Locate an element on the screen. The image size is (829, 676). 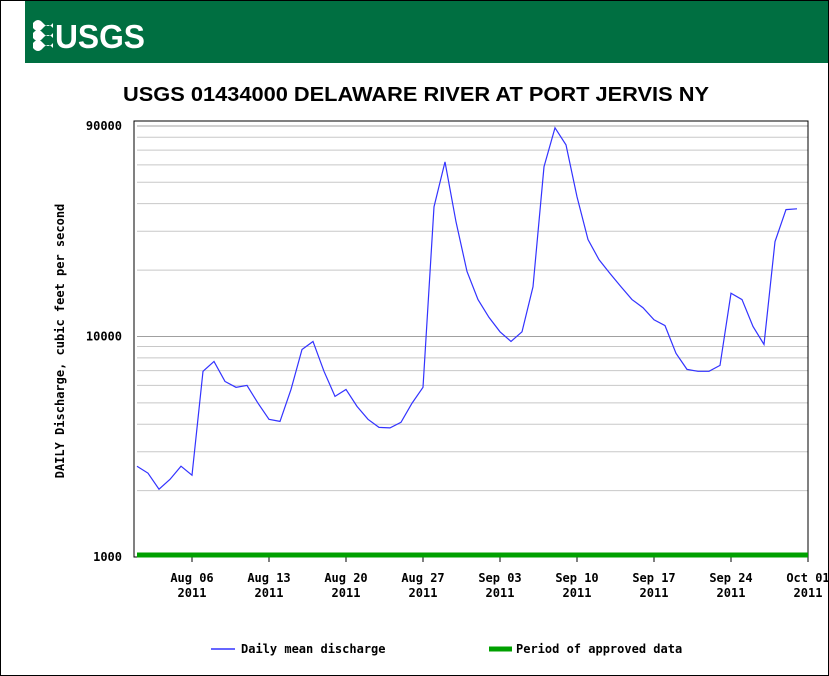
y-tick-label: 10000 is located at coordinates (104, 336).